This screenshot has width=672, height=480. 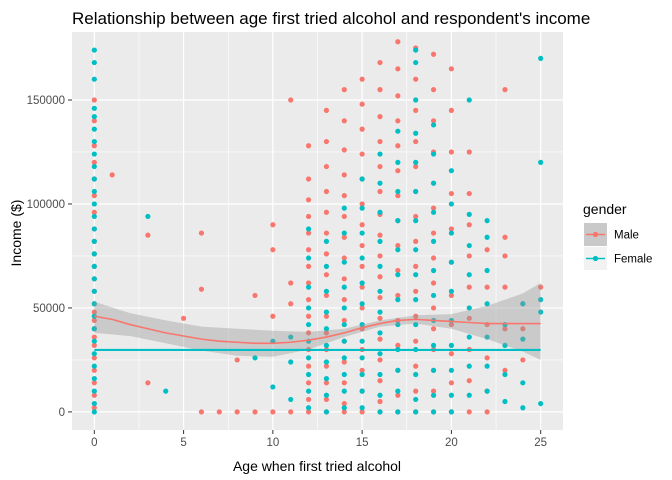 I want to click on x-tick-label: 0, so click(x=94, y=443).